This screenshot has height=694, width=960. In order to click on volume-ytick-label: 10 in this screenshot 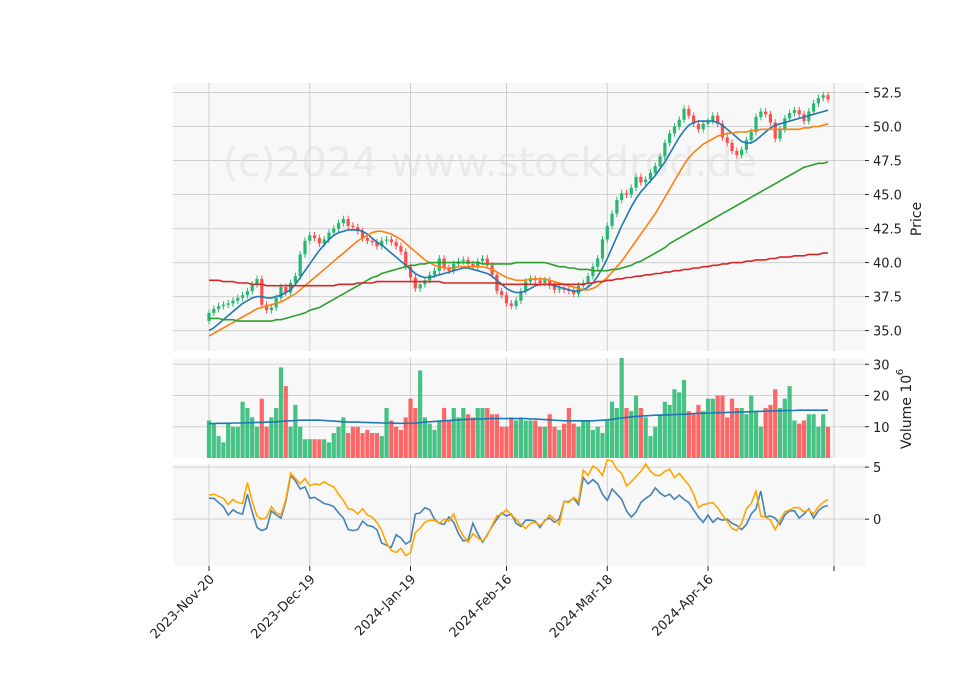, I will do `click(881, 428)`.